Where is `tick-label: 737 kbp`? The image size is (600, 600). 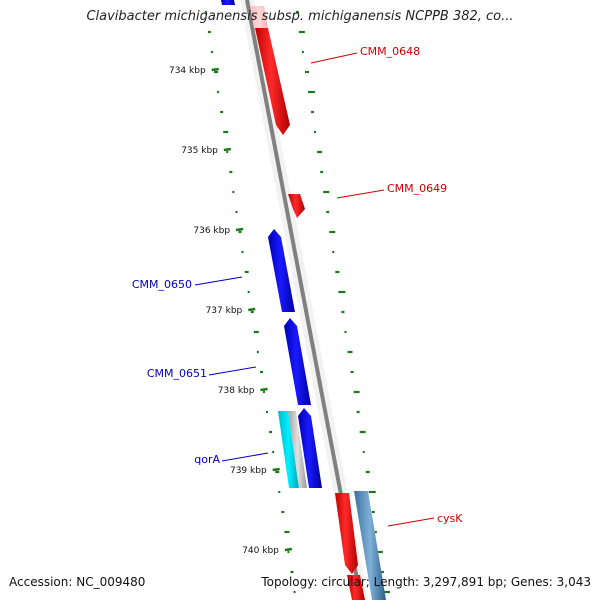
tick-label: 737 kbp is located at coordinates (224, 311).